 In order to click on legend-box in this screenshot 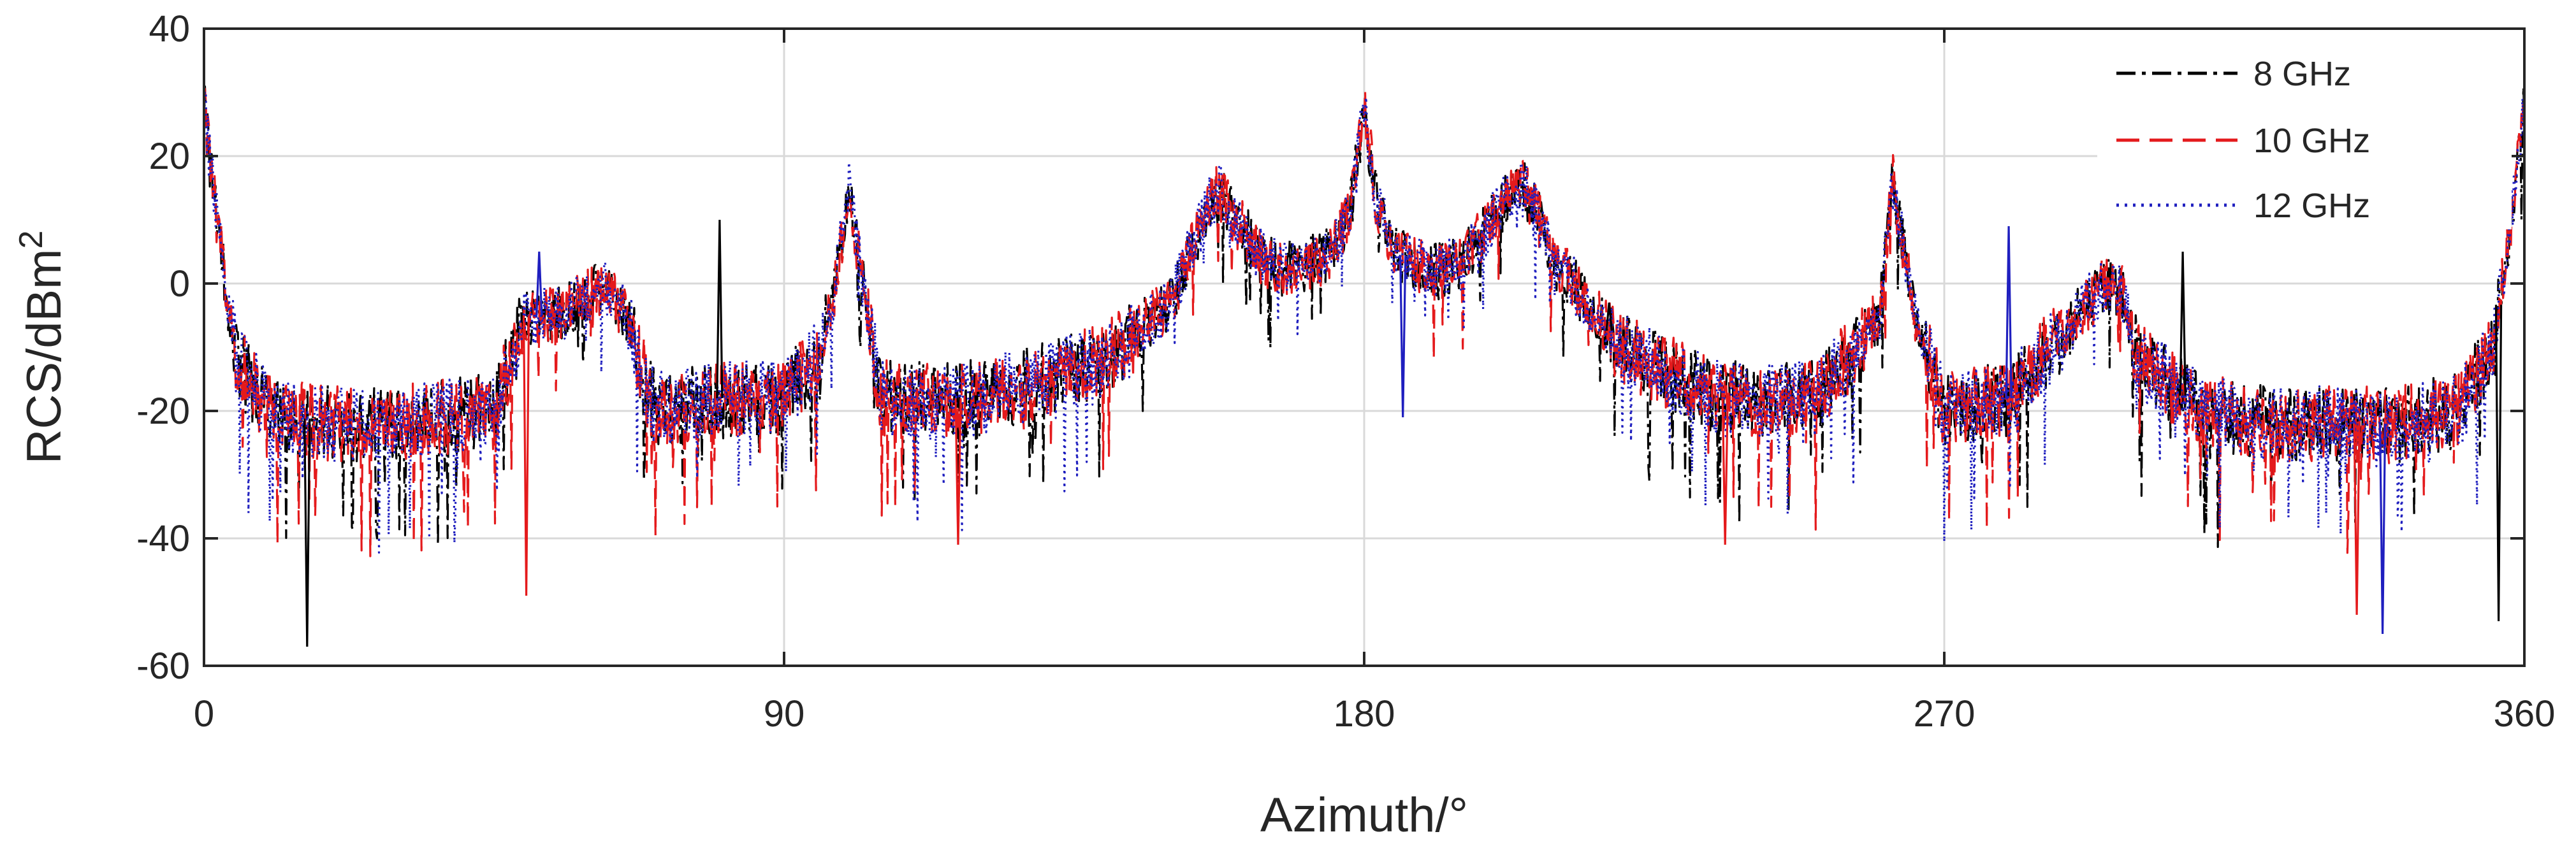, I will do `click(2304, 133)`.